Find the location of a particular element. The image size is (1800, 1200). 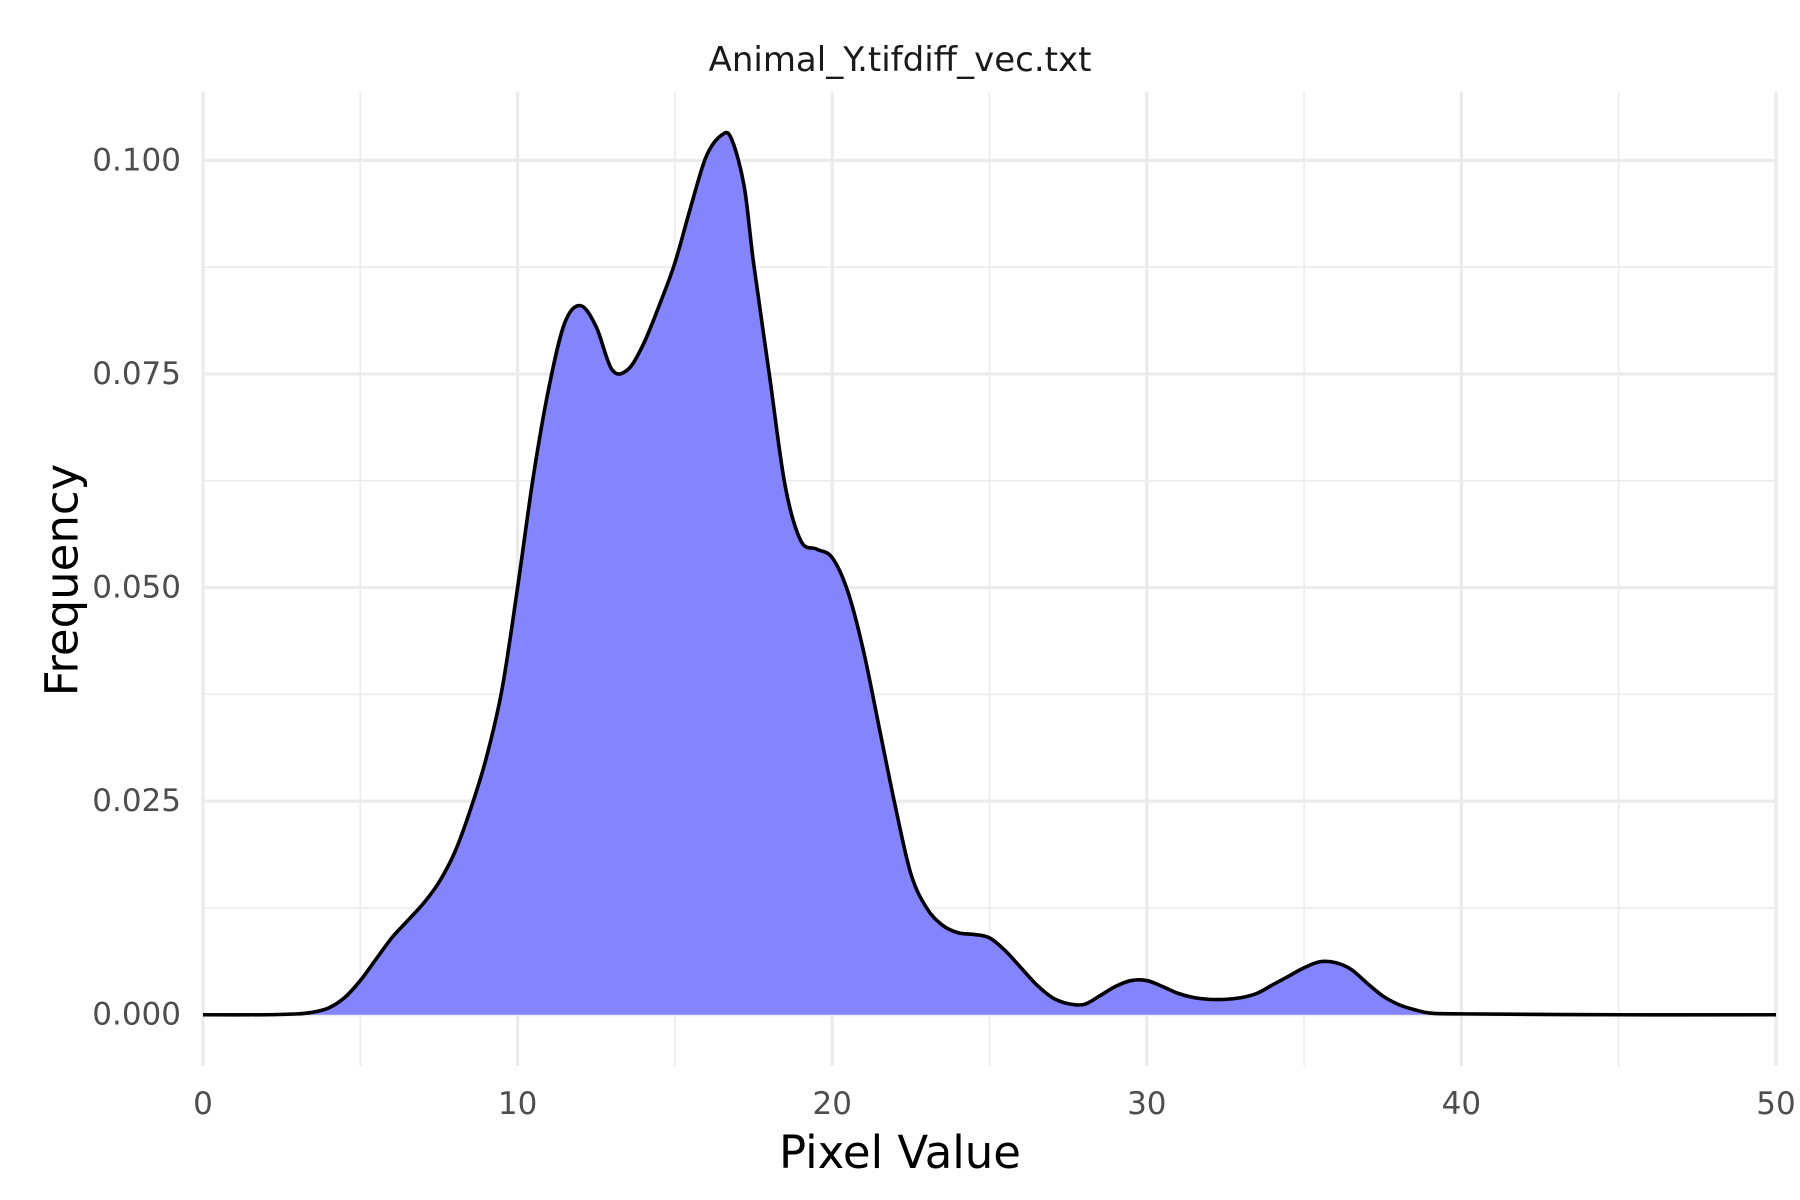

x-tick-label: 40 is located at coordinates (1461, 1104).